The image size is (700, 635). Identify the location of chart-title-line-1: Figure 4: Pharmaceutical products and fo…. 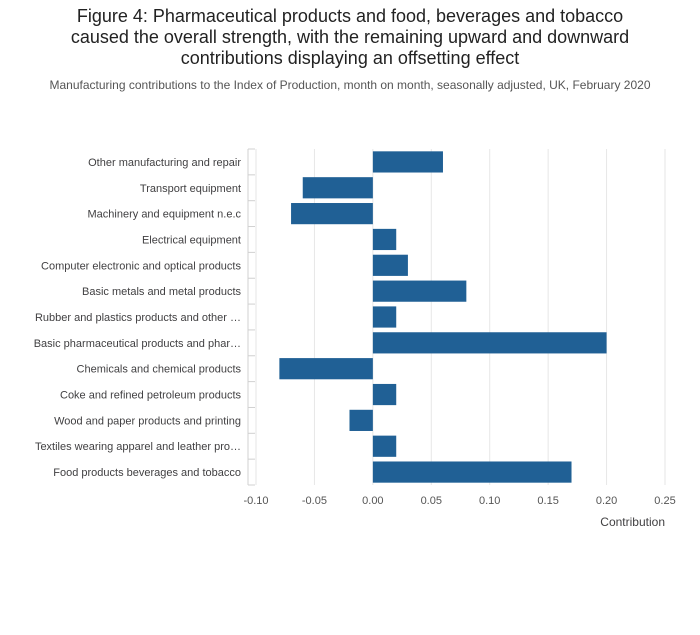
(350, 16).